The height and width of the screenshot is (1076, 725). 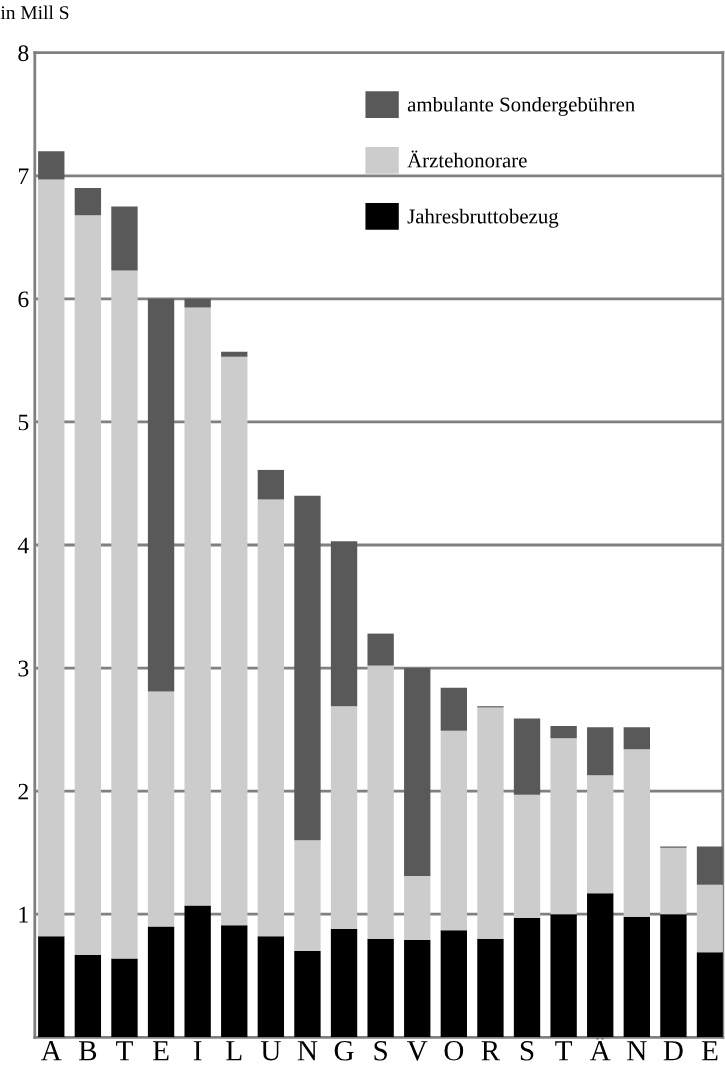 What do you see at coordinates (34, 12) in the screenshot?
I see `y-axis-title: in Mill S` at bounding box center [34, 12].